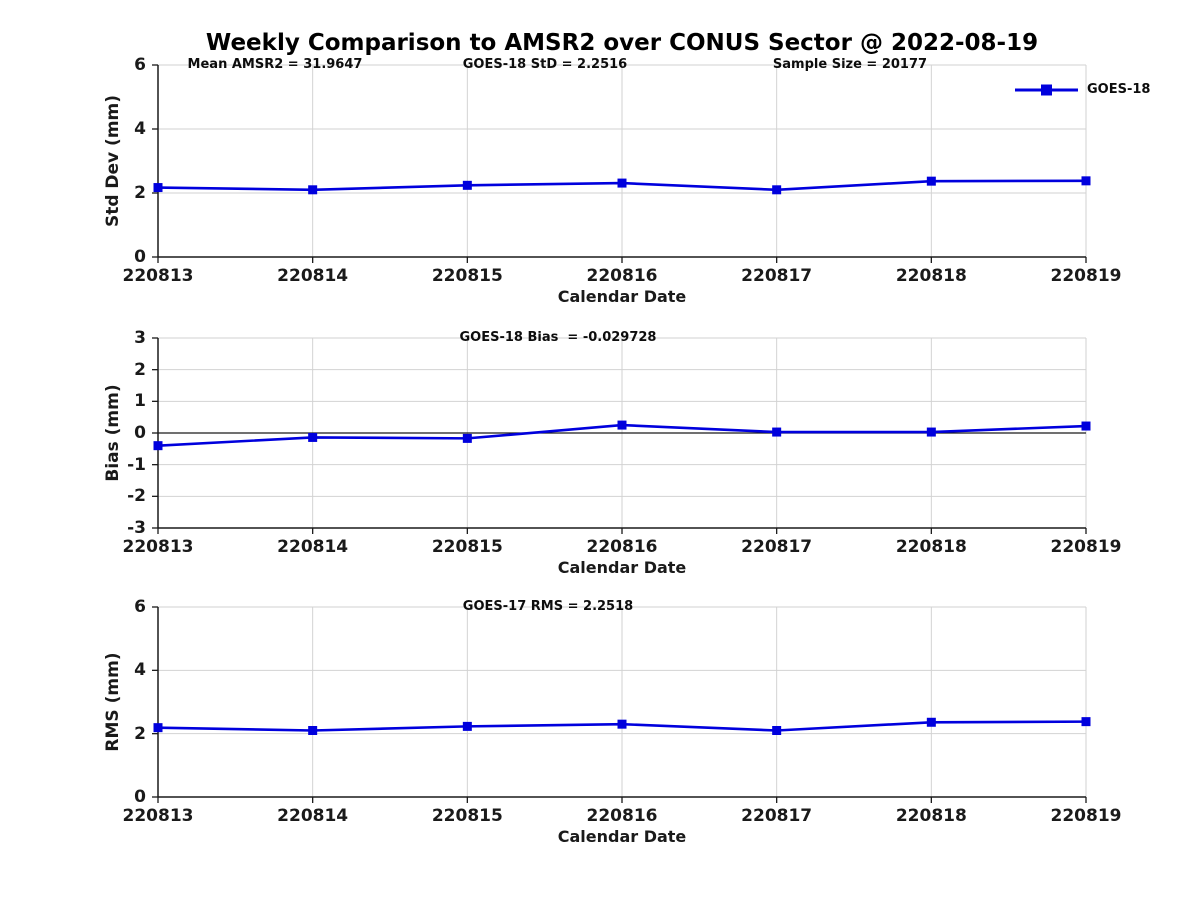 The image size is (1200, 900). I want to click on legend-marker, so click(1046, 90).